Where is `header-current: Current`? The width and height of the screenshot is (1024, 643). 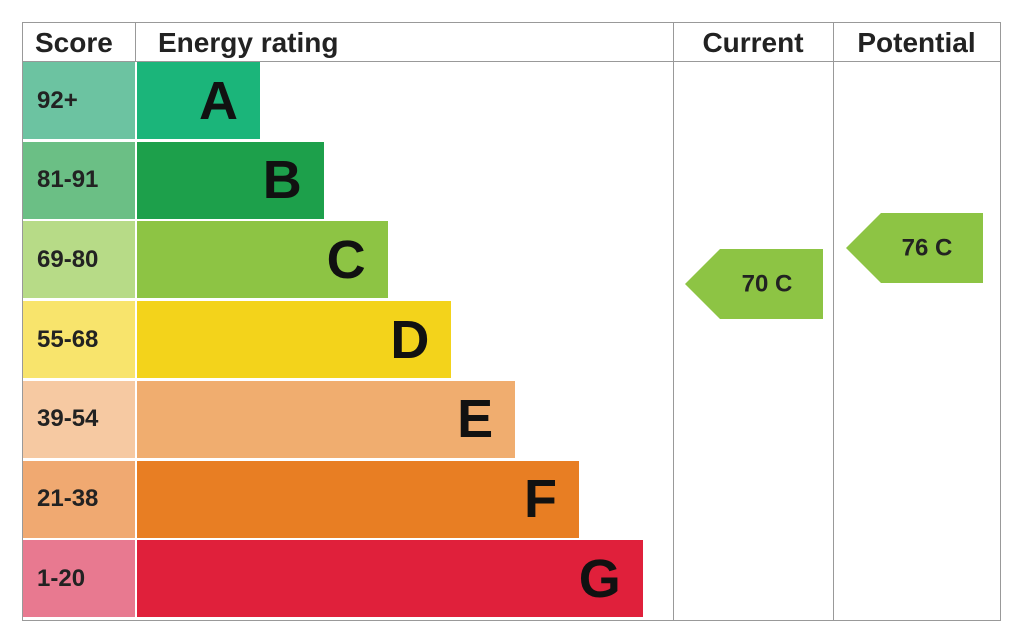
header-current: Current is located at coordinates (753, 42).